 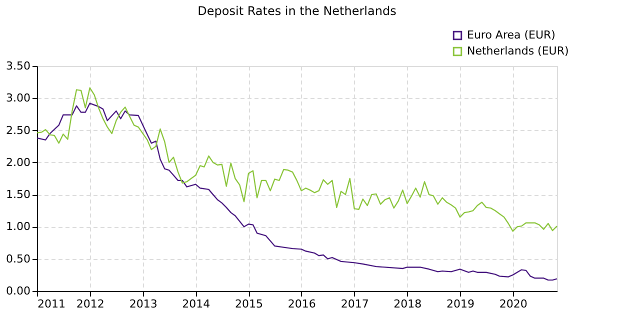 I want to click on x-tick-label: 2018, so click(x=408, y=304).